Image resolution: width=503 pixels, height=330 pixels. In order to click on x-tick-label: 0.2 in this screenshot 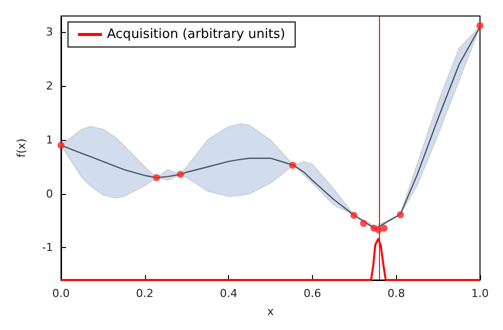, I will do `click(145, 293)`.